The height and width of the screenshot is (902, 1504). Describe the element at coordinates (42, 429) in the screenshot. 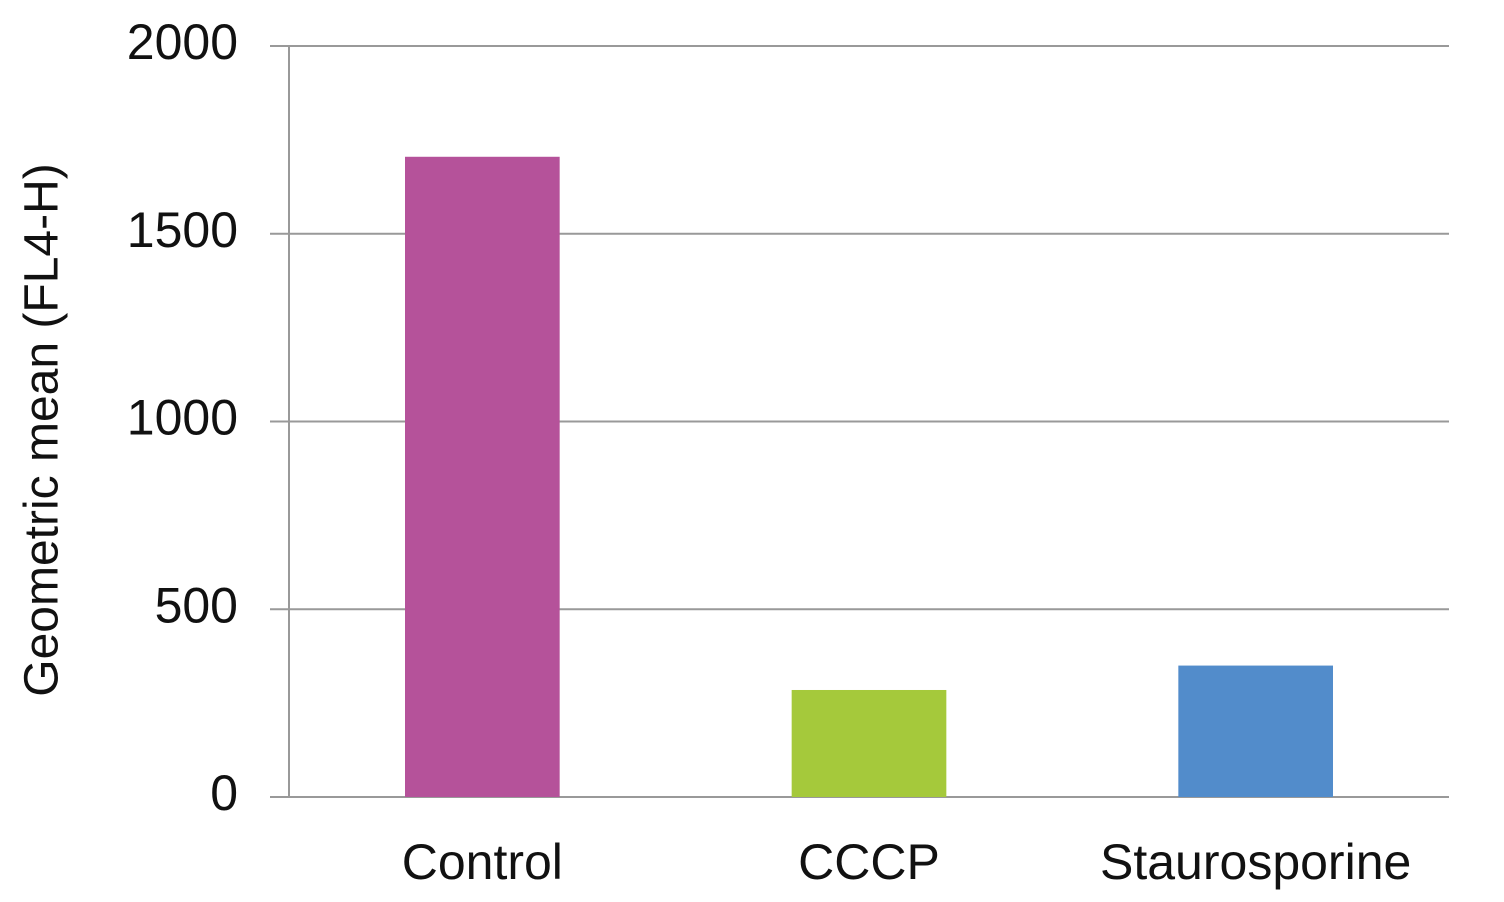

I see `y-axis-label: Geometric mean (FL4-H)` at that location.